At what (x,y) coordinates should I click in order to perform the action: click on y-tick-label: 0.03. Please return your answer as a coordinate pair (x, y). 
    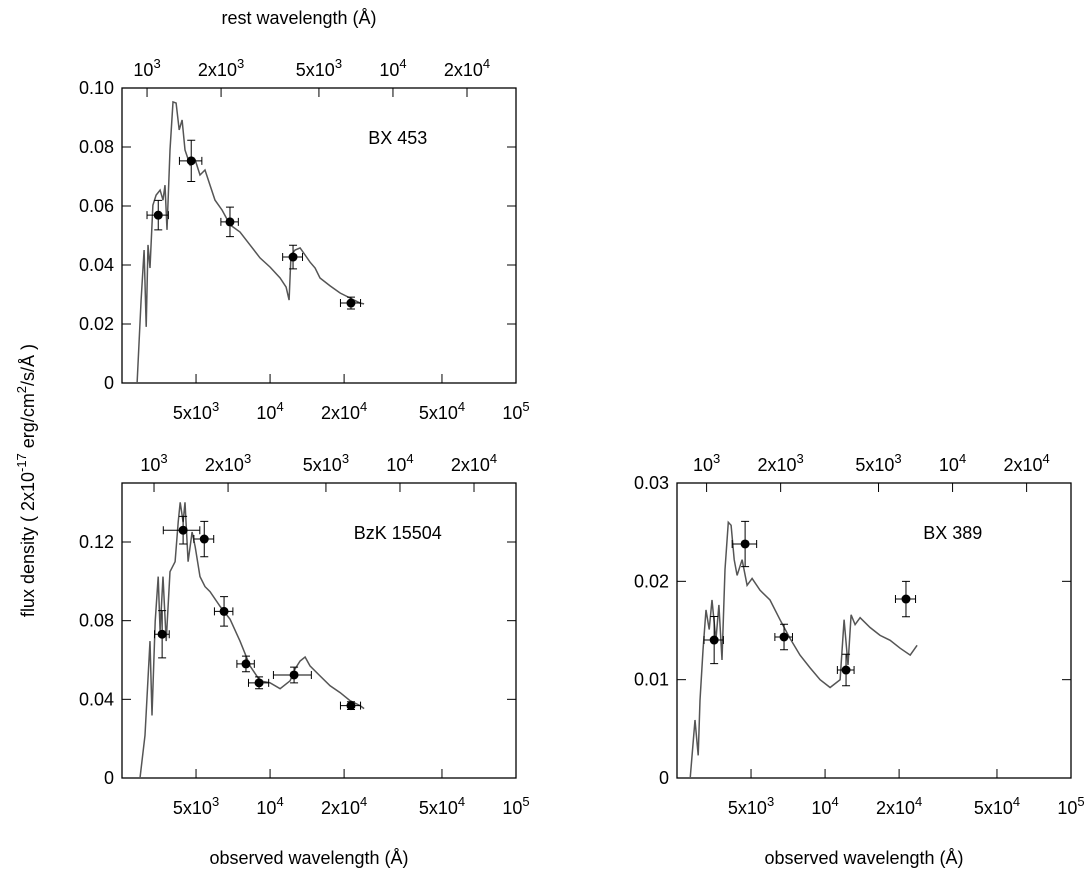
    Looking at the image, I should click on (651, 483).